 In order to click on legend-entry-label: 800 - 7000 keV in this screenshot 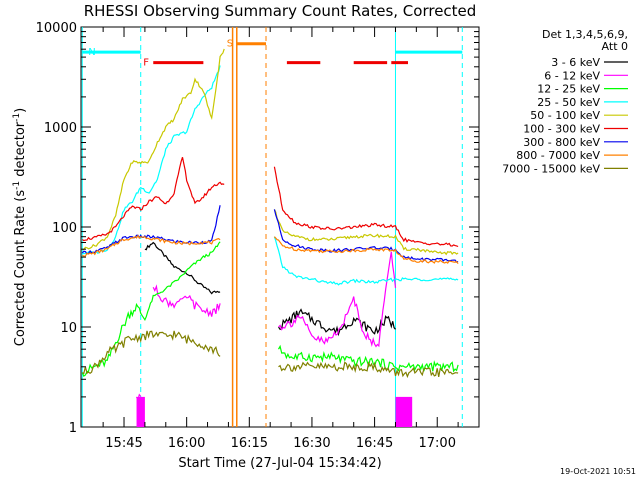, I will do `click(558, 155)`.